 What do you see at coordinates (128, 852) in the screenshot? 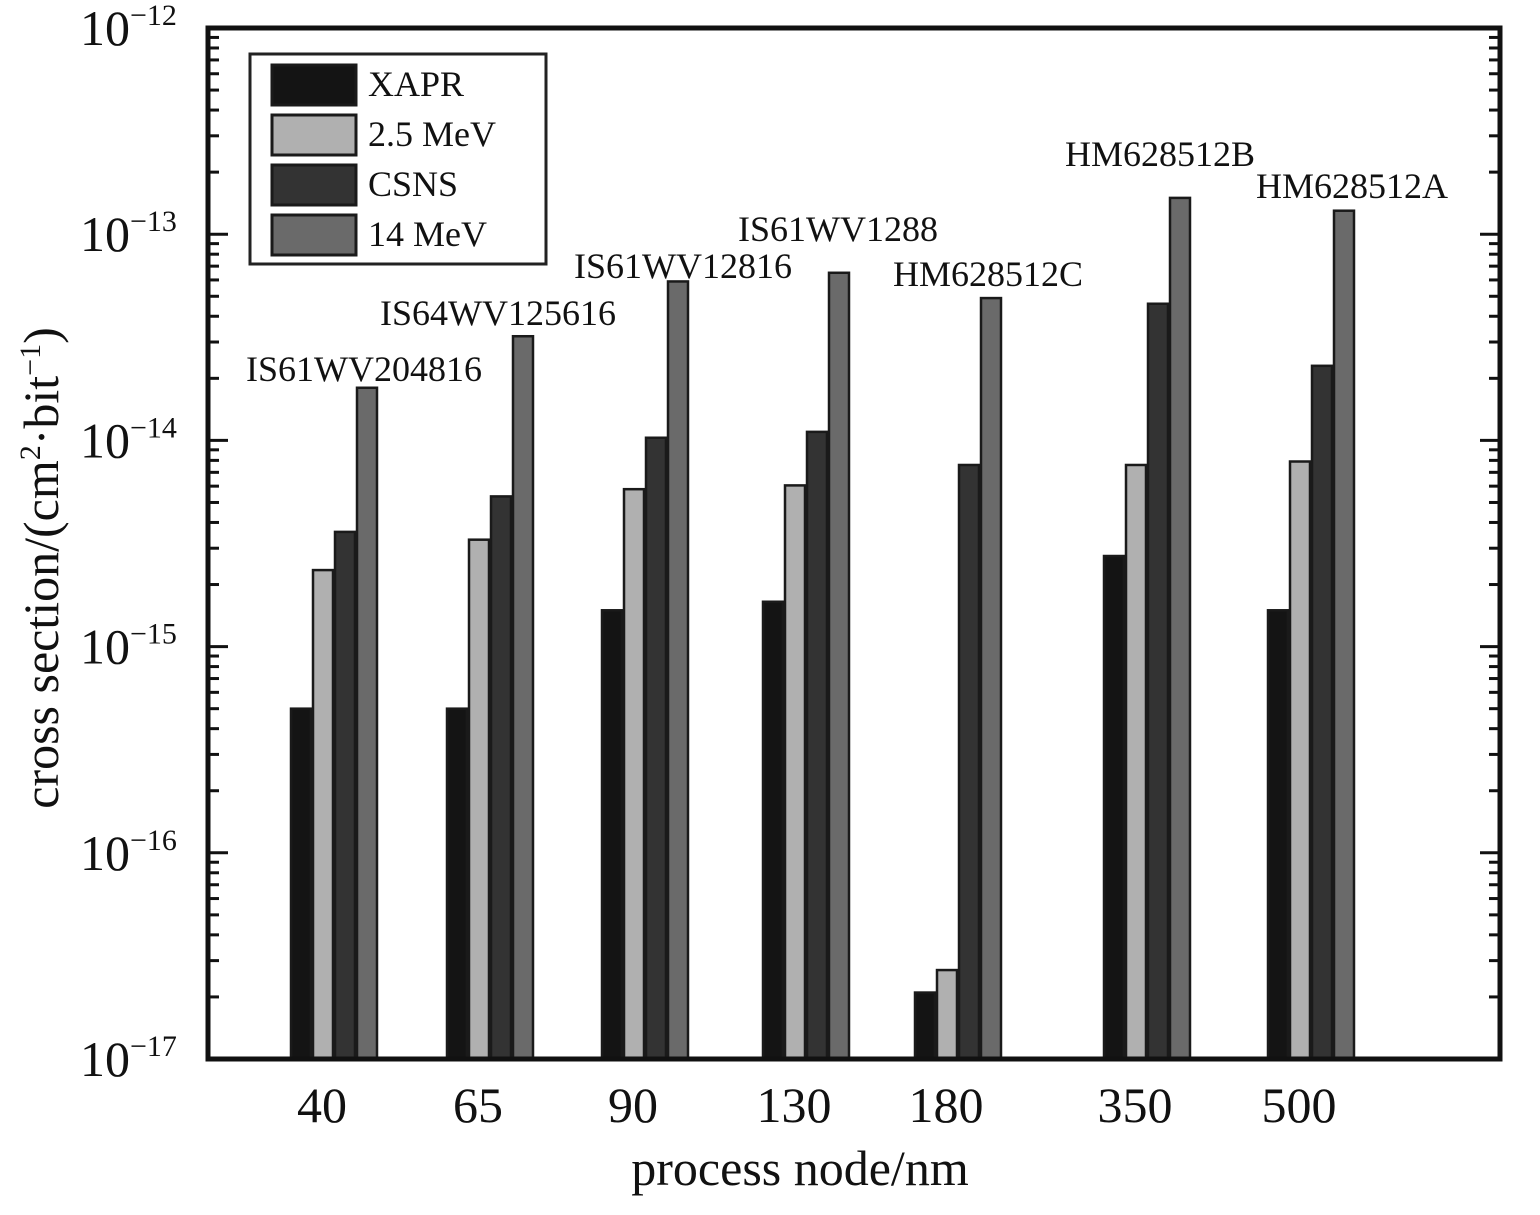
I see `y-tick-label: 10−16` at bounding box center [128, 852].